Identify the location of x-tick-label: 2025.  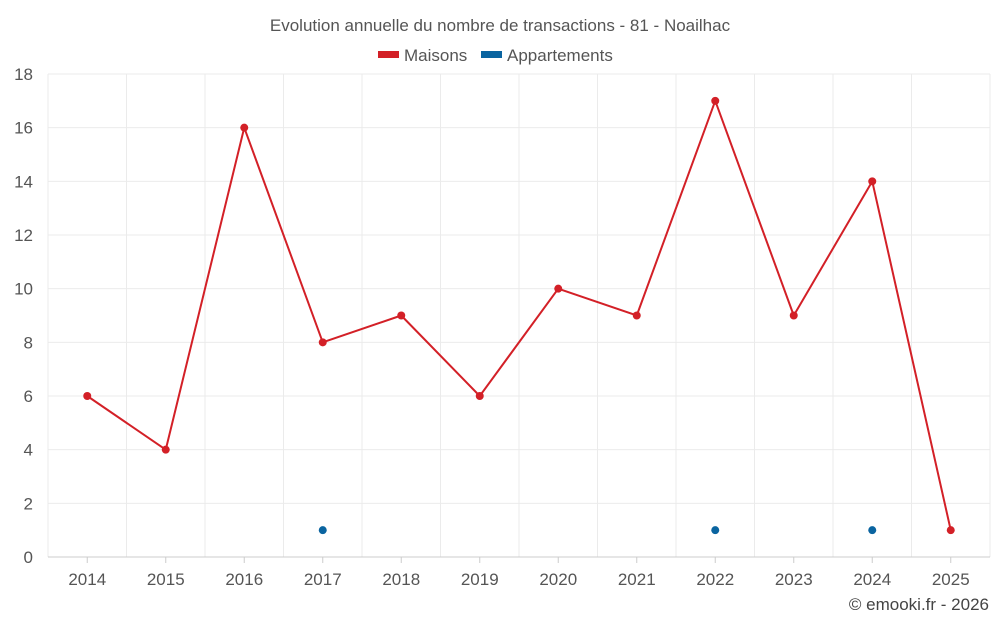
(951, 579).